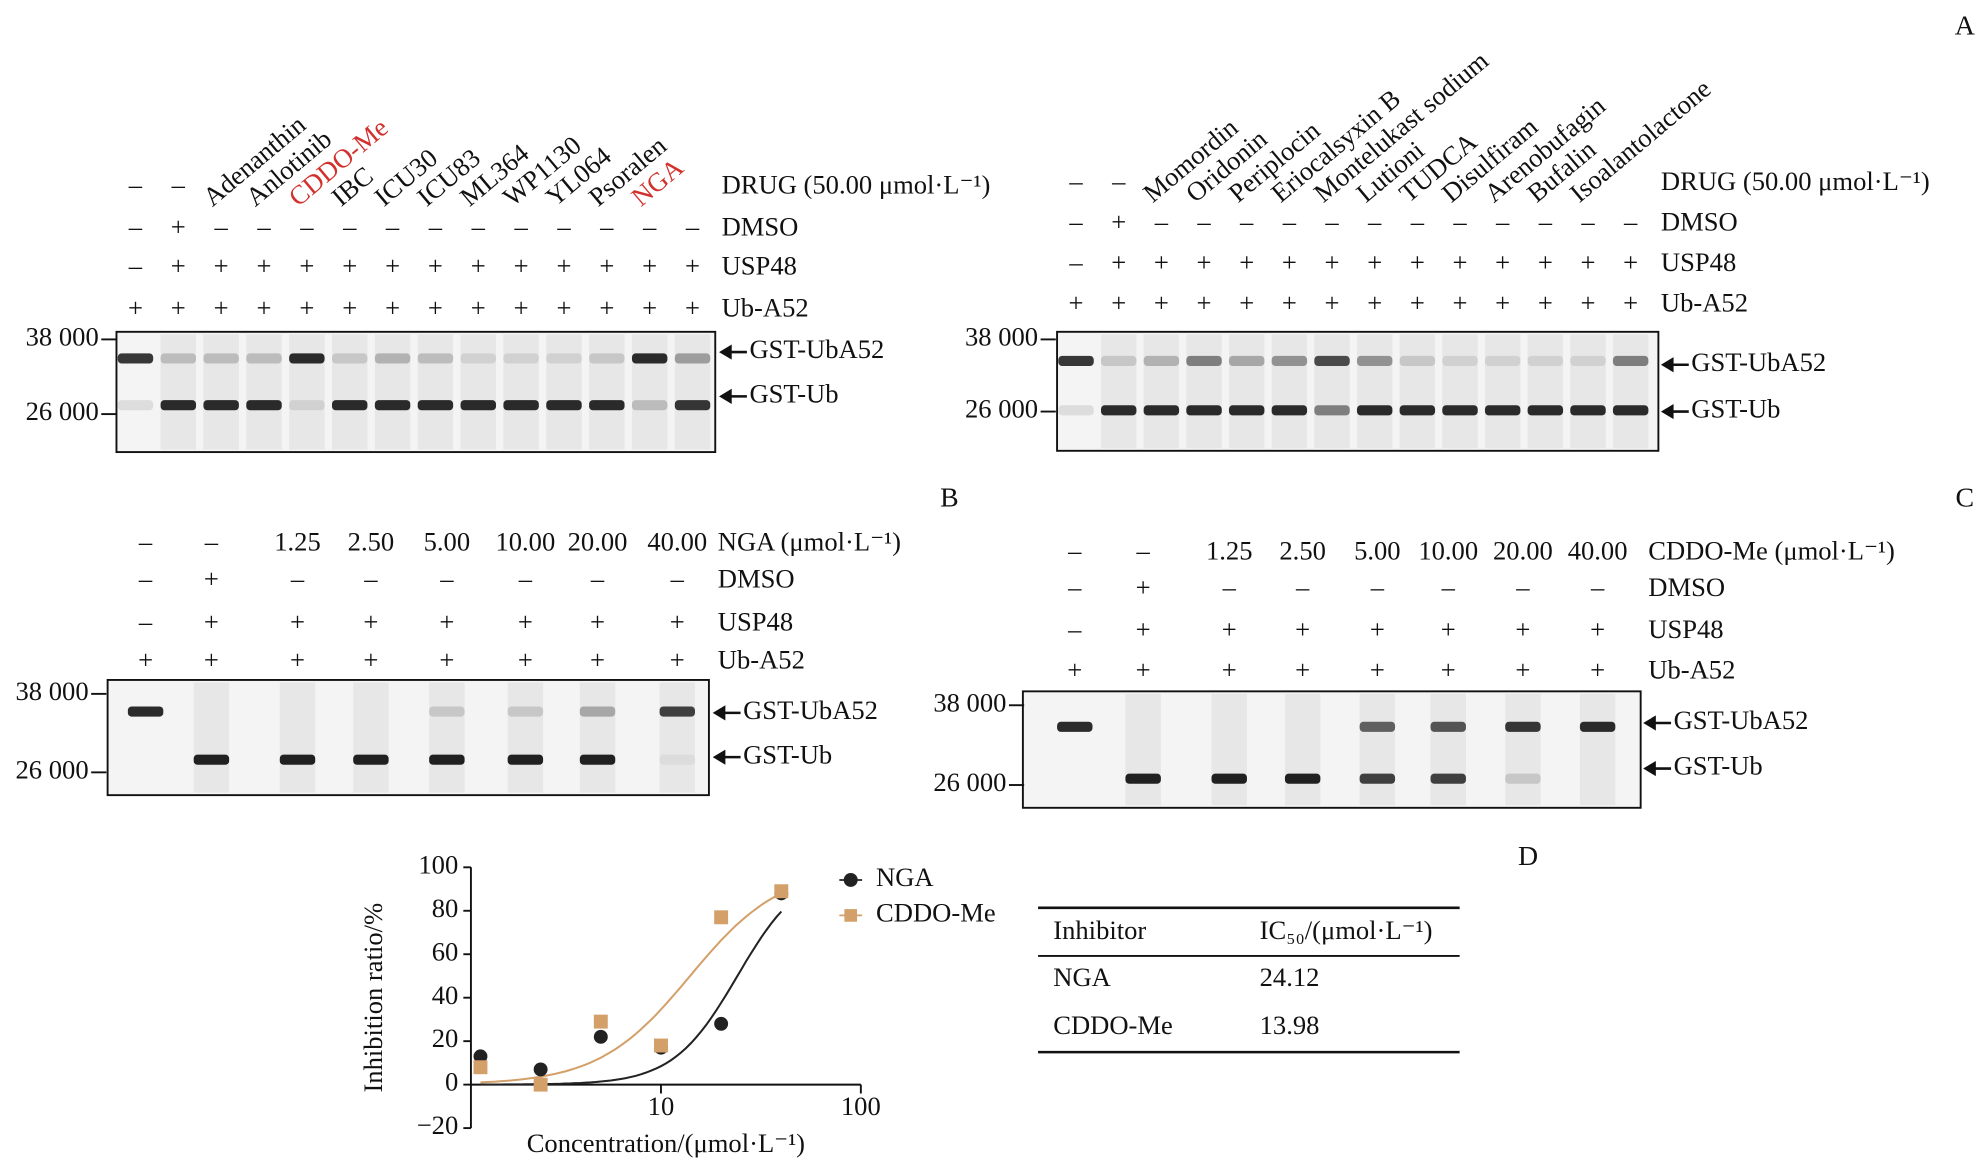 This screenshot has width=1985, height=1170. Describe the element at coordinates (969, 702) in the screenshot. I see `mw-label: 38 000` at that location.